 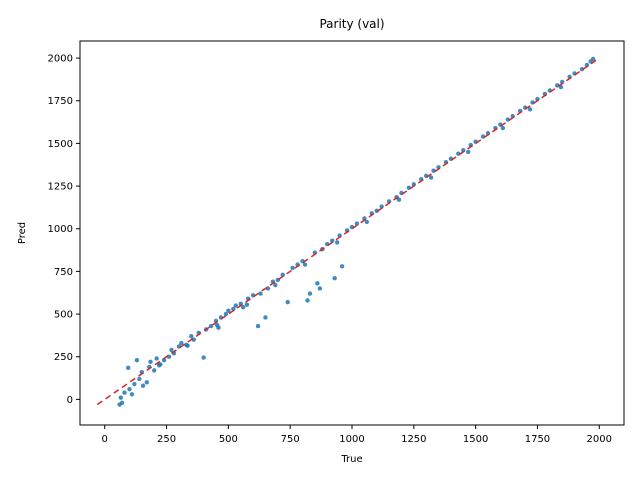 I want to click on x-tick-label: 1500, so click(x=475, y=439).